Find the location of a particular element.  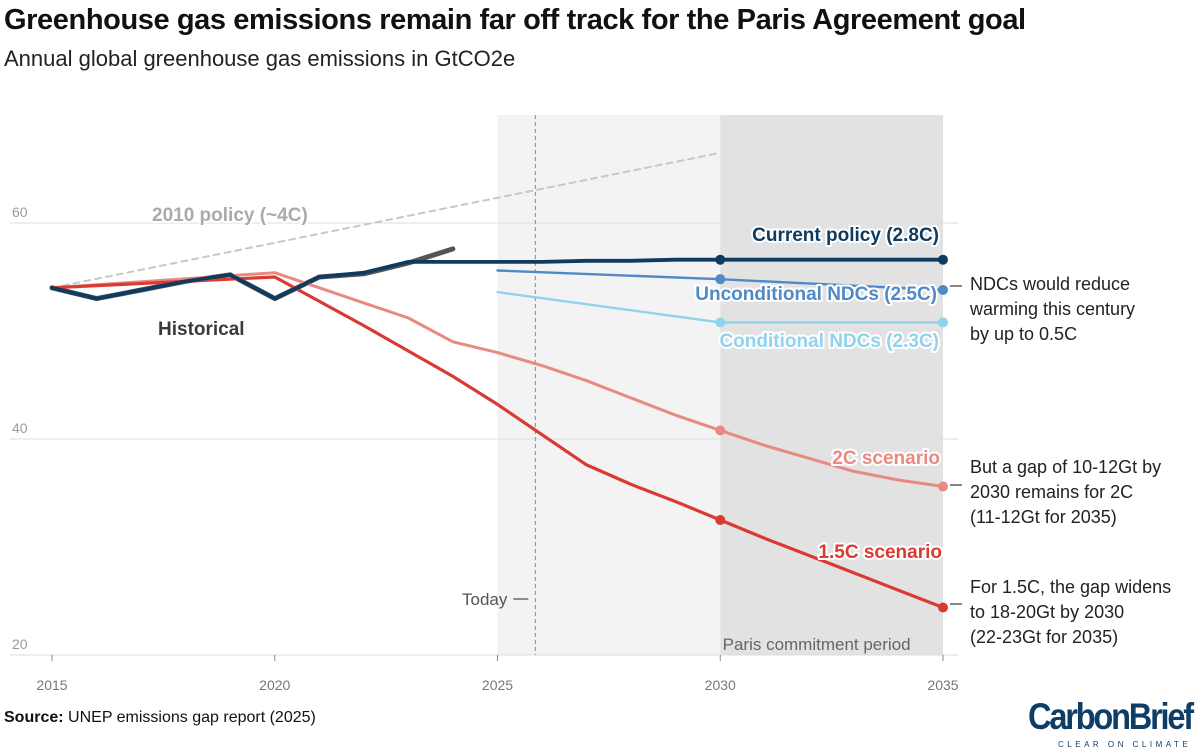

future-shaded-region is located at coordinates (609, 385).